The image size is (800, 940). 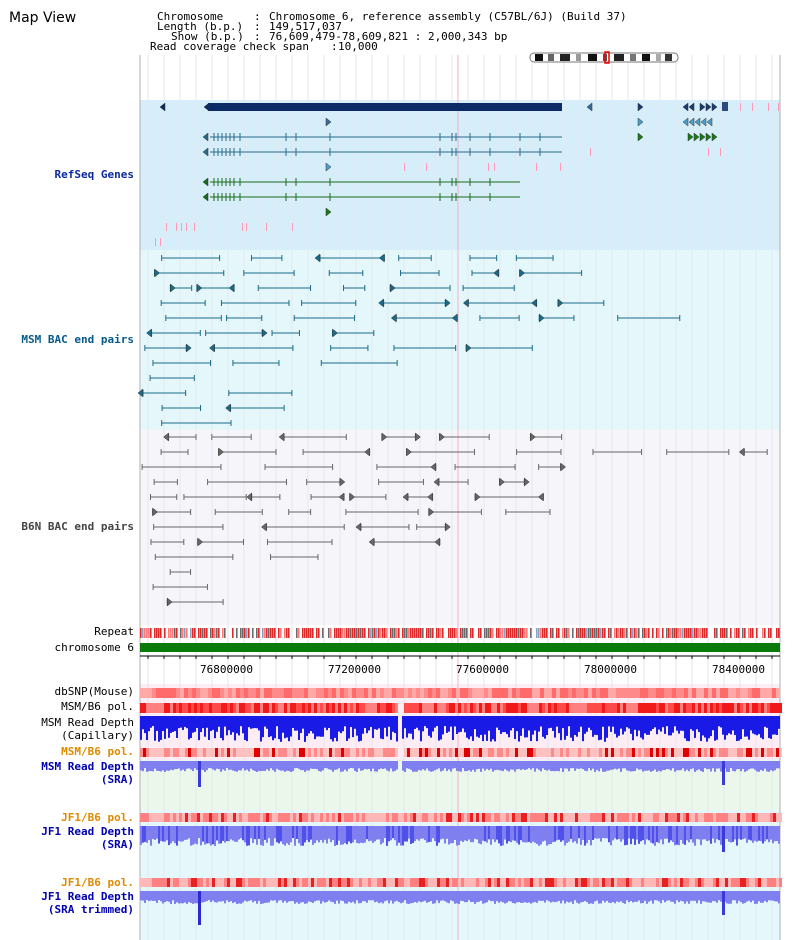 I want to click on refseq-genes-label: RefSeq Genes, so click(x=94, y=174).